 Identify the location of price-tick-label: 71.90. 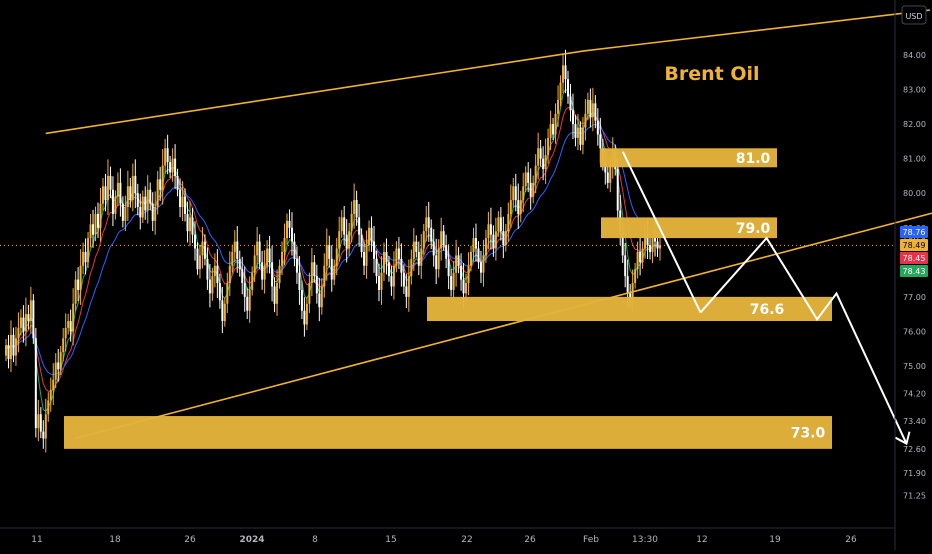
(914, 473).